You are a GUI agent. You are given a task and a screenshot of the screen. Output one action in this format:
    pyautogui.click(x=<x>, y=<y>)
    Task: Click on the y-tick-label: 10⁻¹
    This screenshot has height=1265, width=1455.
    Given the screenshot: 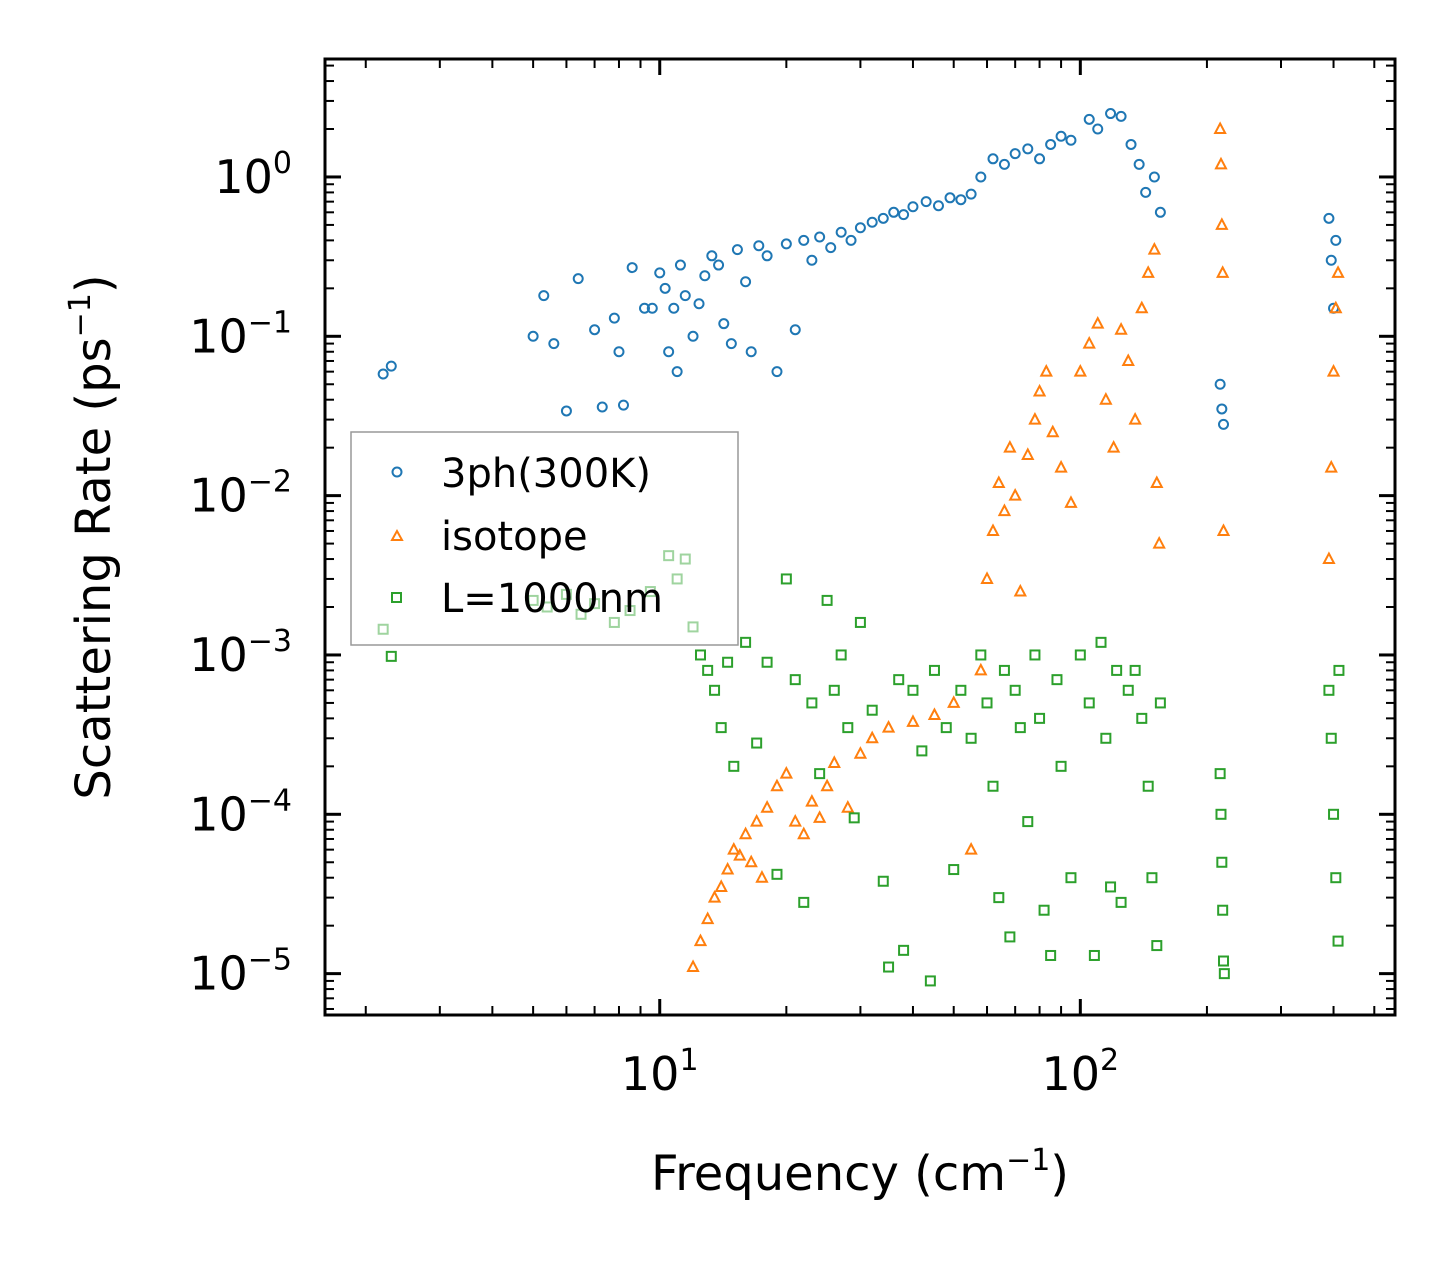 What is the action you would take?
    pyautogui.click(x=240, y=334)
    